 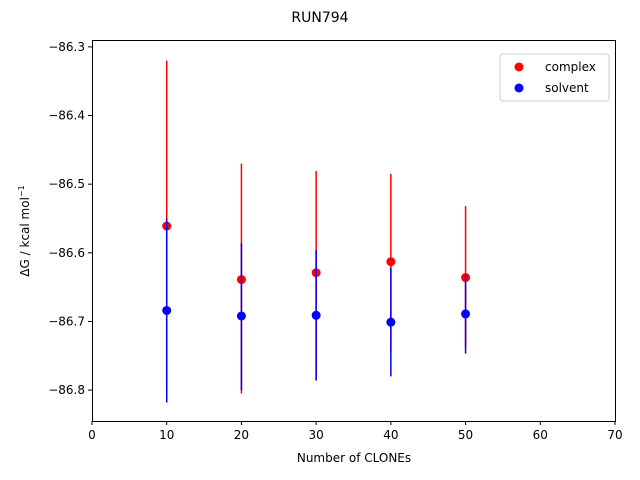 What do you see at coordinates (66, 253) in the screenshot?
I see `y-tick-label: −86.6` at bounding box center [66, 253].